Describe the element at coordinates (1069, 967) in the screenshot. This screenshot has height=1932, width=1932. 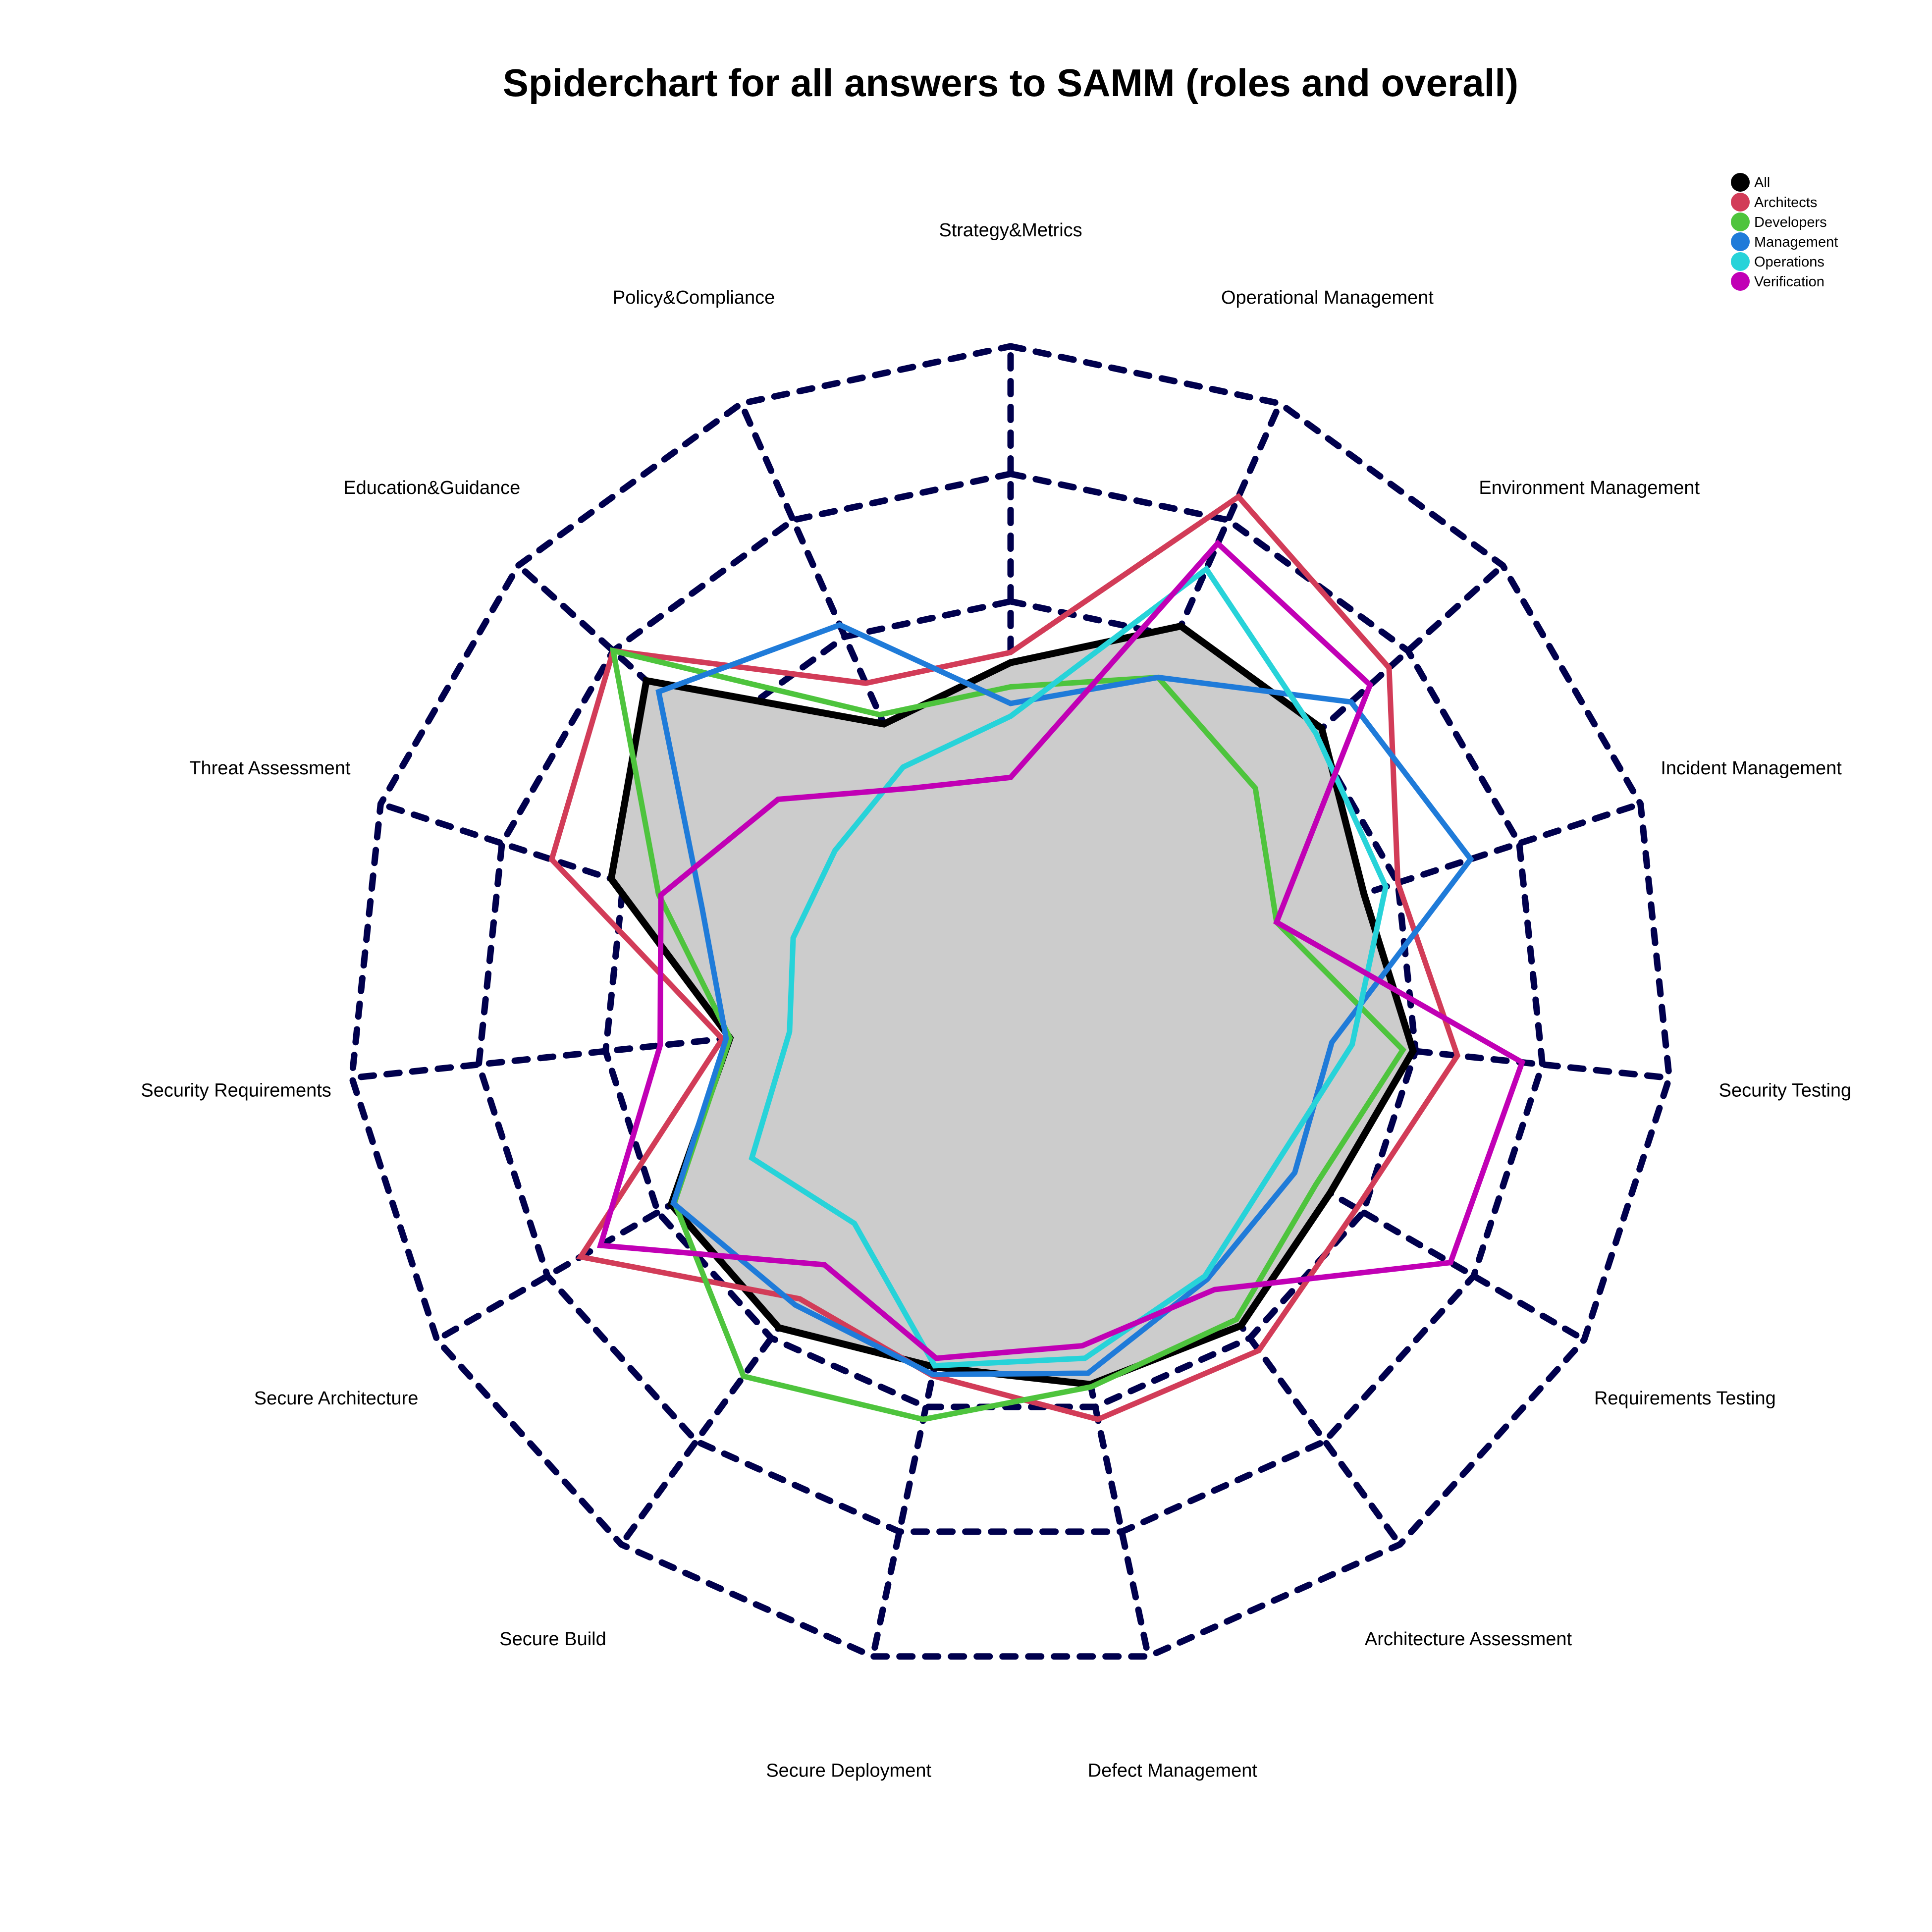
I see `series-line-operations` at that location.